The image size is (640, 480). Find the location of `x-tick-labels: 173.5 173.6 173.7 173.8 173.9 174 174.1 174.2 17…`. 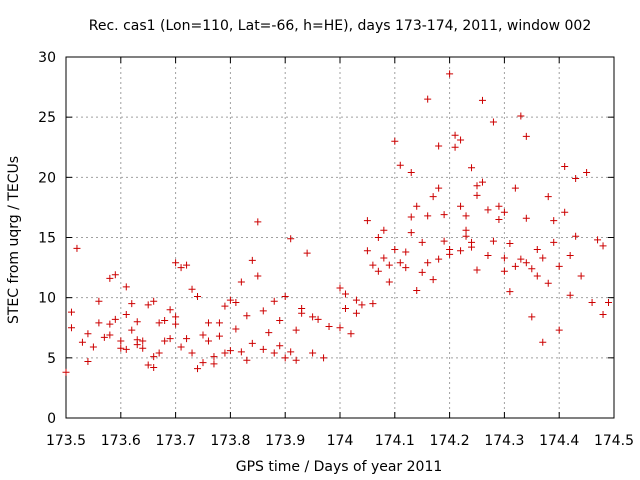

x-tick-labels: 173.5 173.6 173.7 173.8 173.9 174 174.1 174.2 17… is located at coordinates (340, 441).